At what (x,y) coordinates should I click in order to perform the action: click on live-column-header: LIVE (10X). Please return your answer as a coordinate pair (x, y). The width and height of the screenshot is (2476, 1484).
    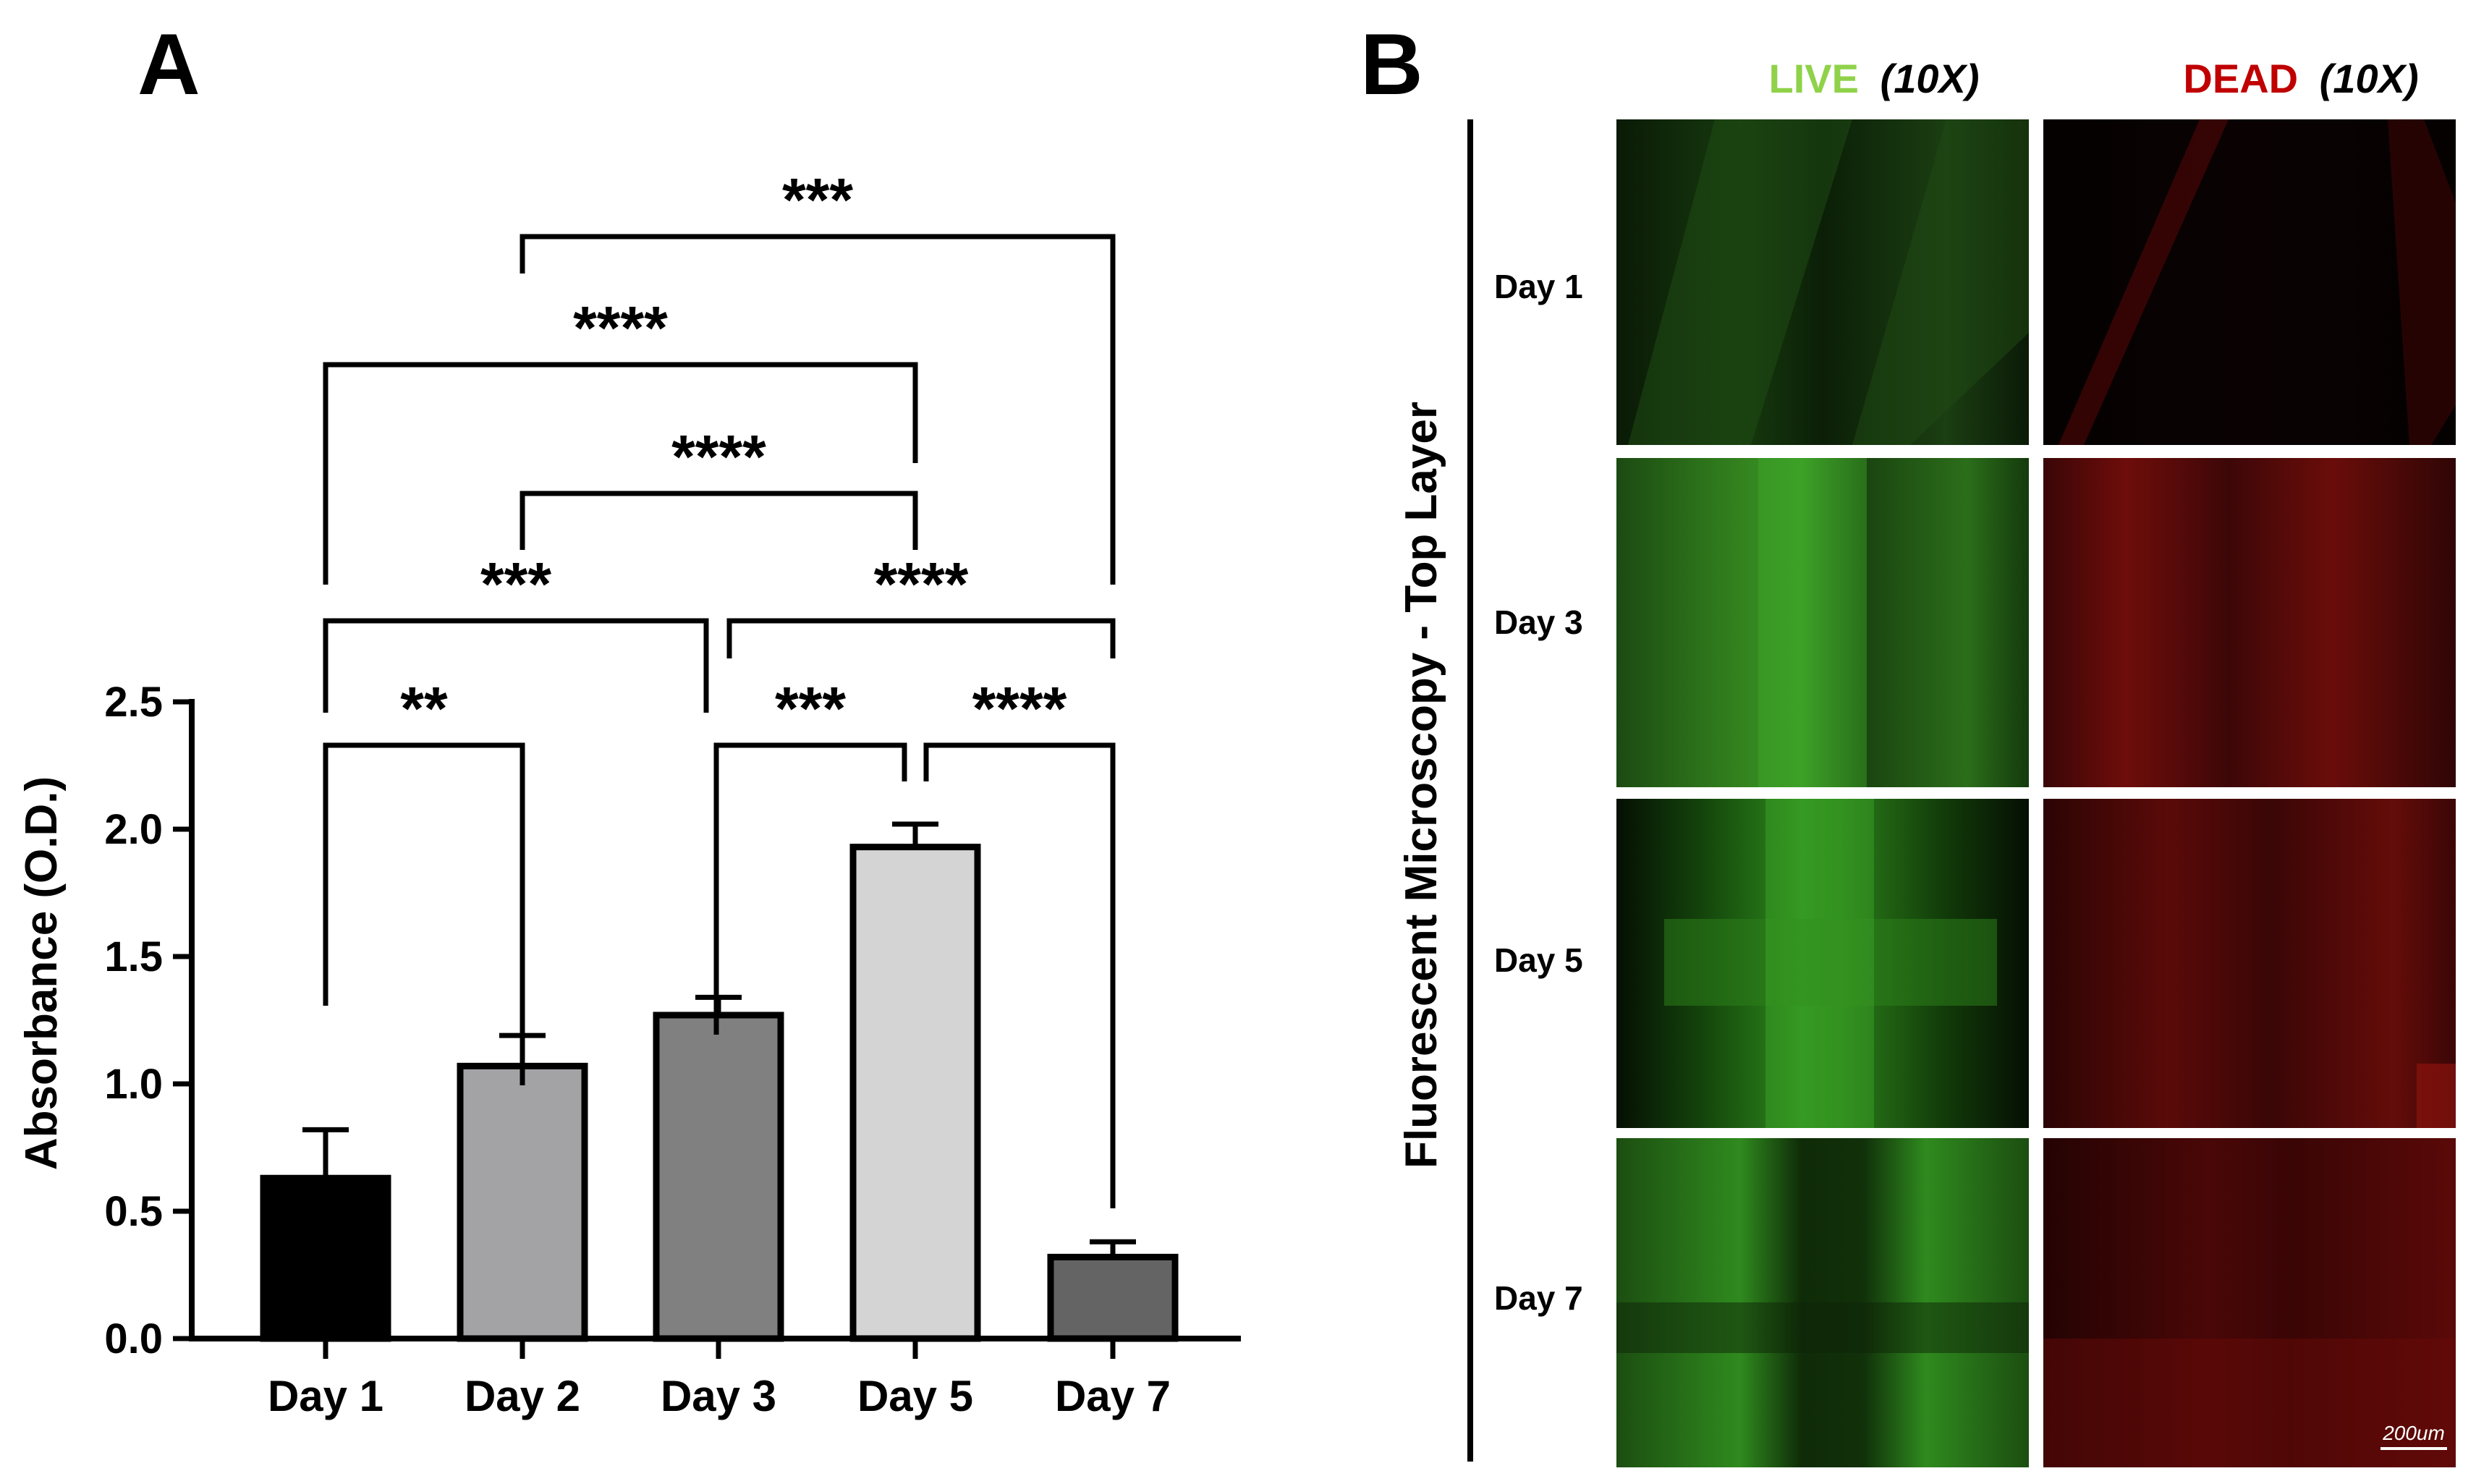
    Looking at the image, I should click on (1874, 78).